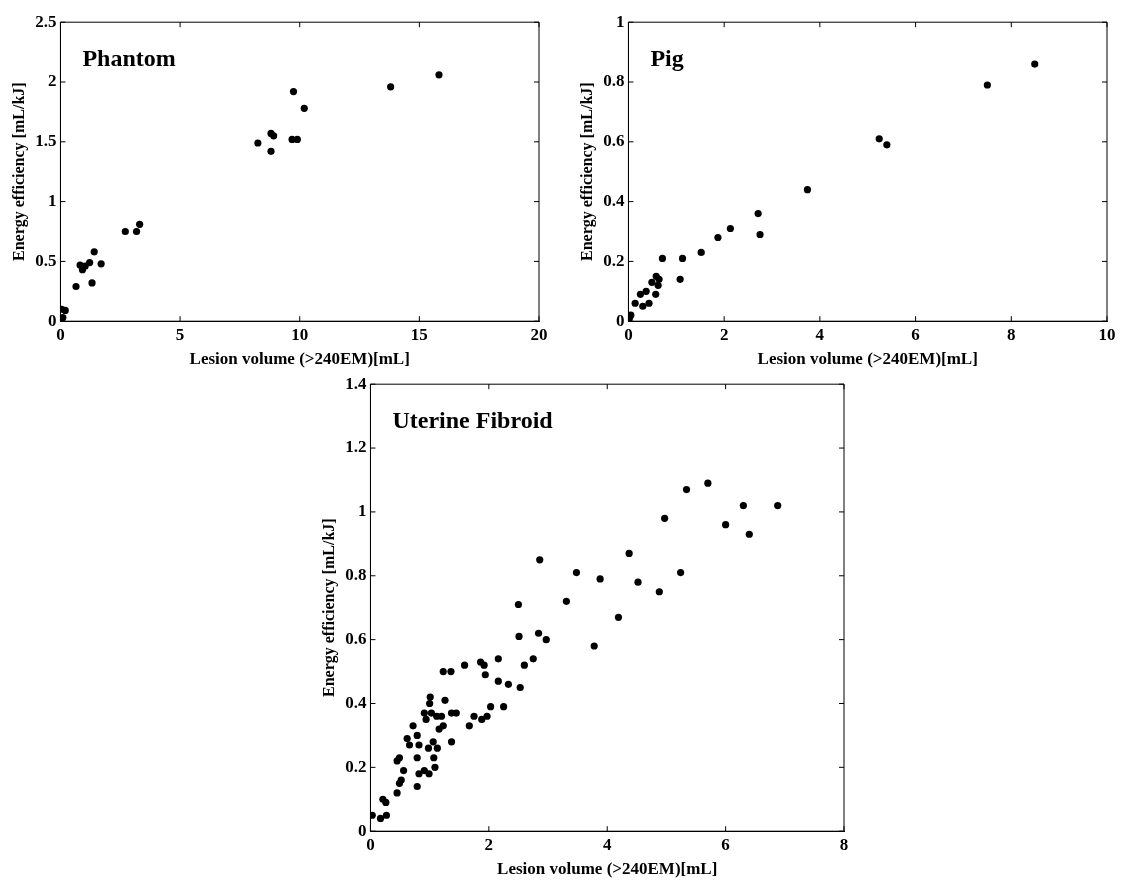 This screenshot has width=1127, height=884. I want to click on text: Pig, so click(667, 58).